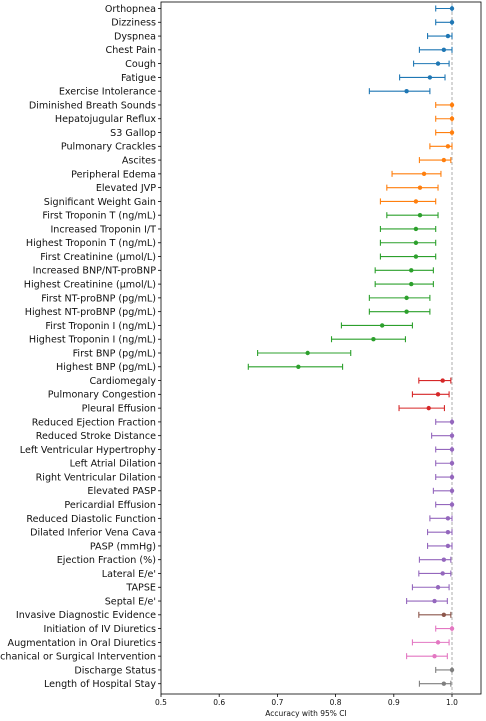  I want to click on category-label: Reduced Ejection Fraction, so click(94, 422).